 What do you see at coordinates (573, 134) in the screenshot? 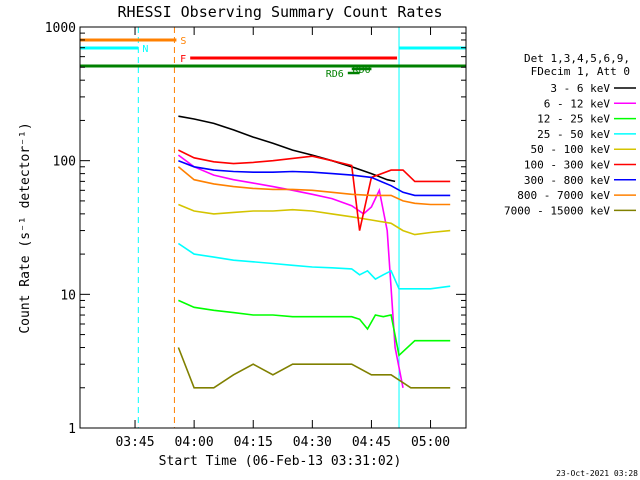
I see `legend-label-3: 25 - 50 keV` at bounding box center [573, 134].